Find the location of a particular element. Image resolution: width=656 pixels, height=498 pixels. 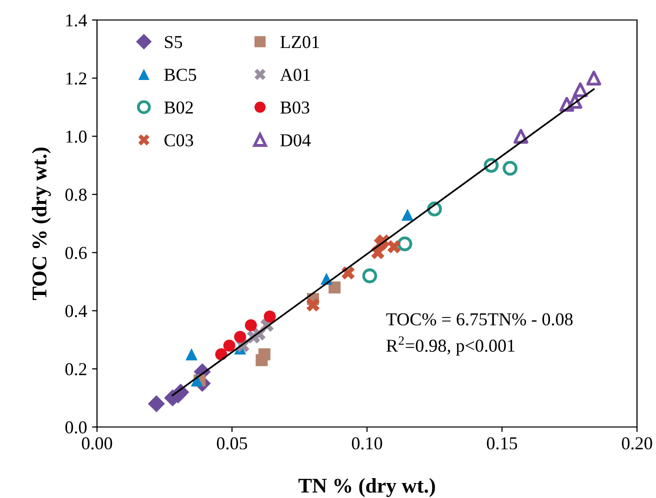

annotation: TOC% = 6.75TN% - 0.08 is located at coordinates (479, 319).